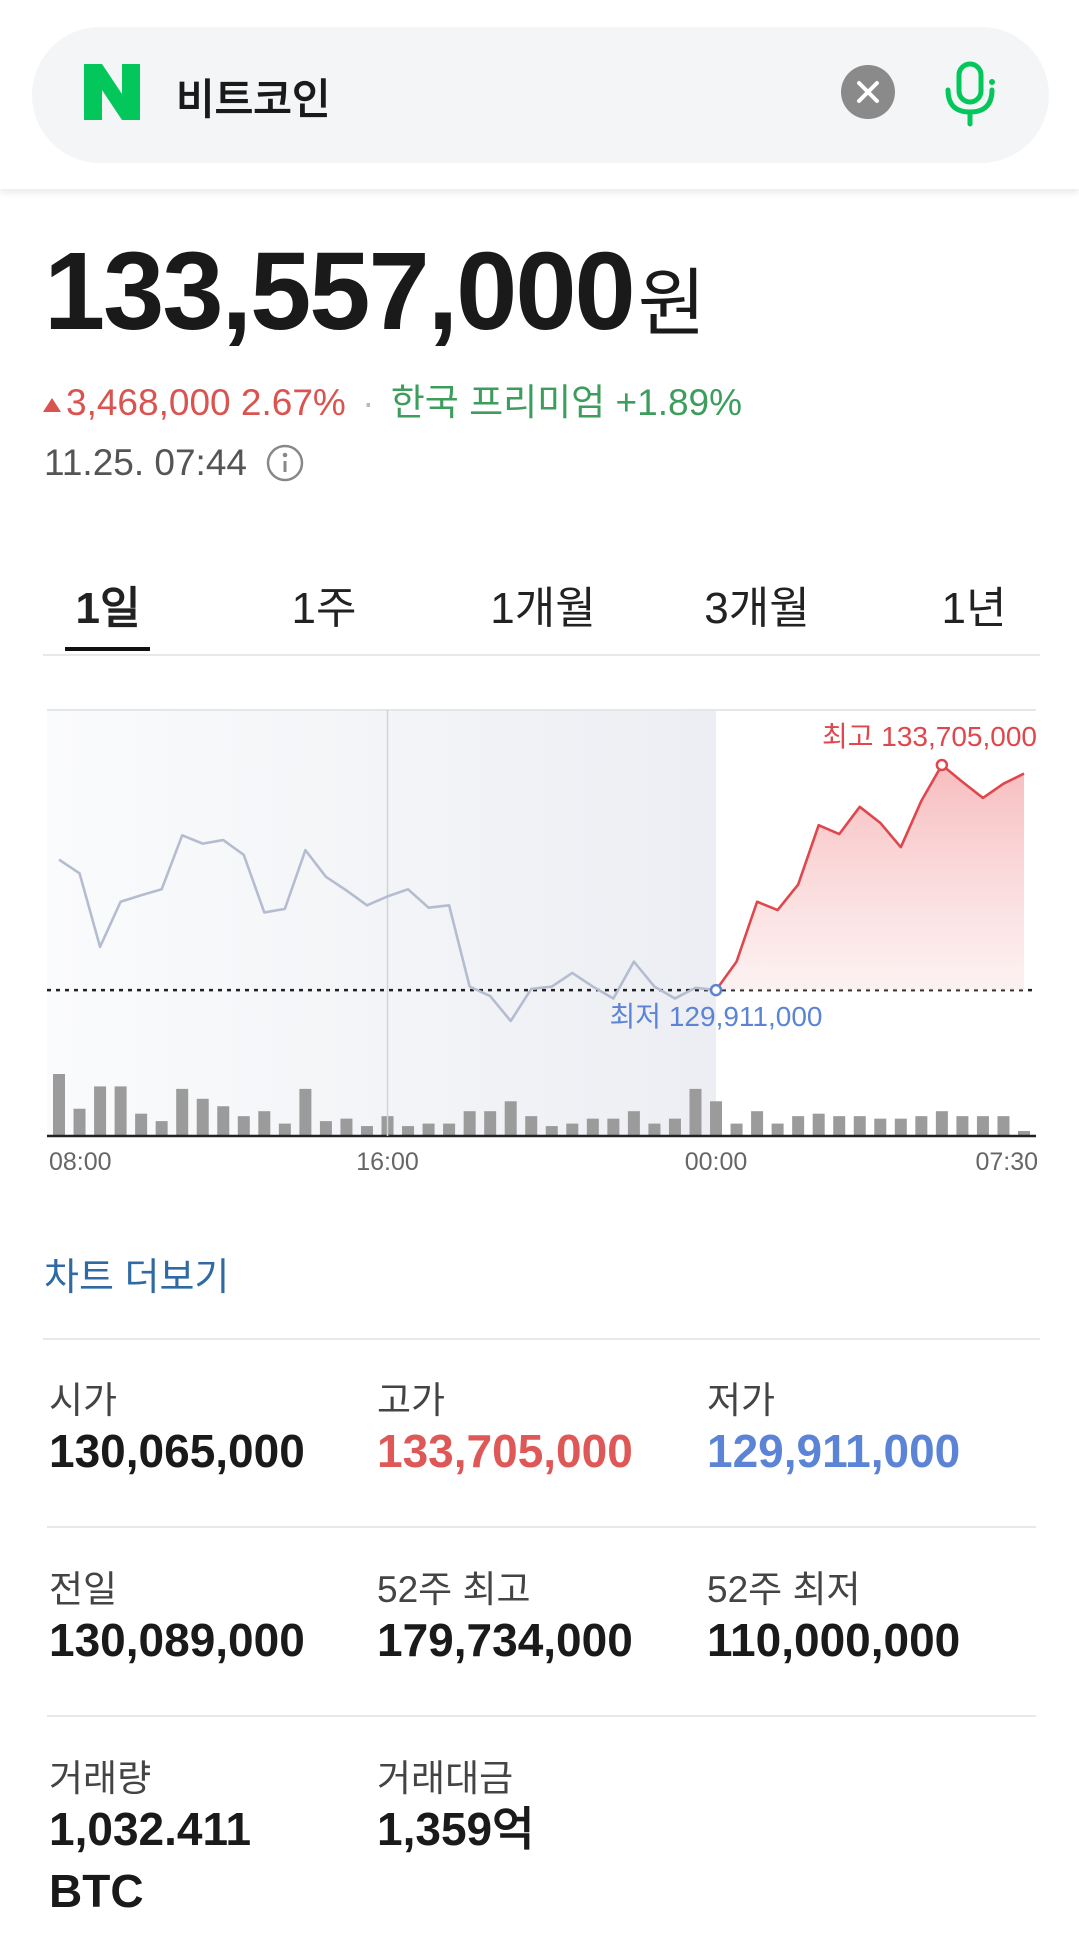 This screenshot has width=1079, height=1934. Describe the element at coordinates (784, 1589) in the screenshot. I see `stat-label: 52주 최저` at that location.